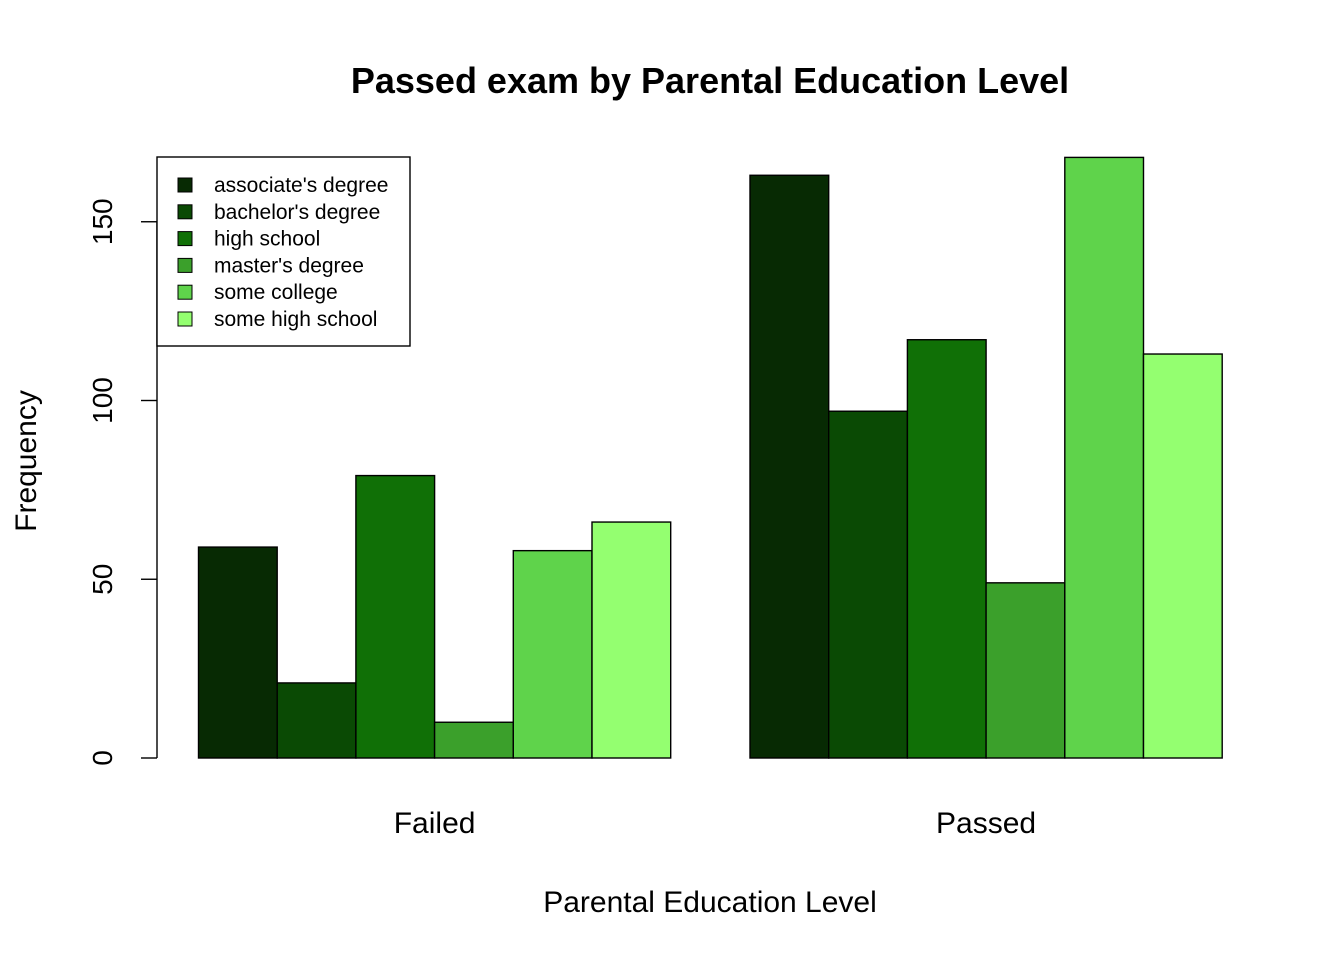  I want to click on x-tick-label: Passed, so click(986, 823).